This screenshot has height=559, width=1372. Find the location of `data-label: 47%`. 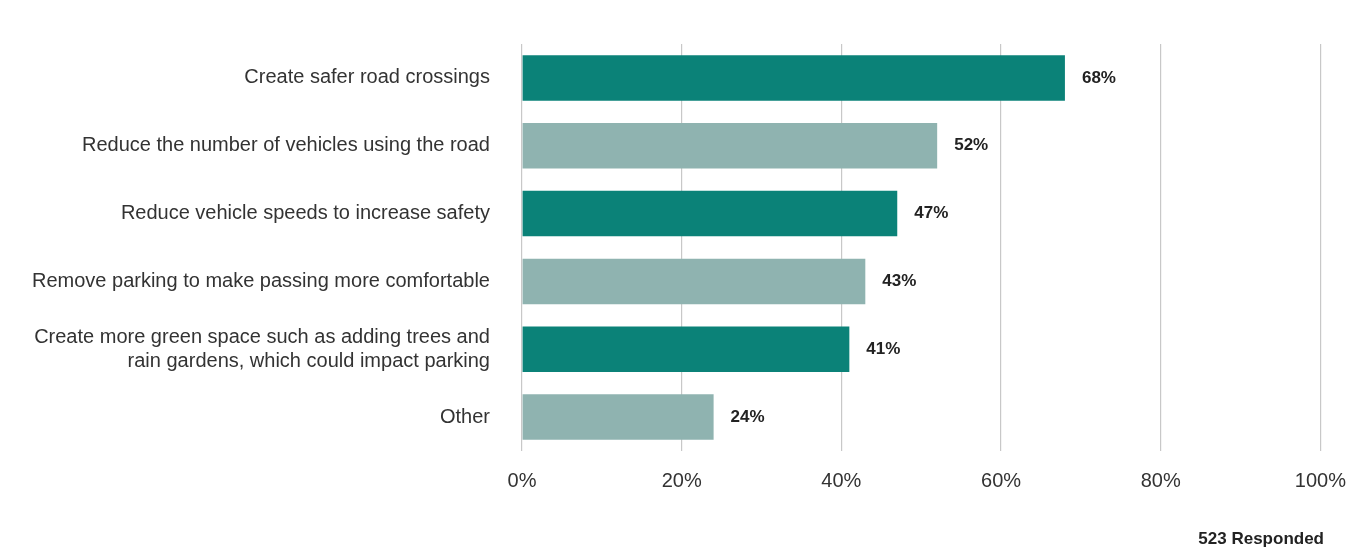

data-label: 47% is located at coordinates (931, 213).